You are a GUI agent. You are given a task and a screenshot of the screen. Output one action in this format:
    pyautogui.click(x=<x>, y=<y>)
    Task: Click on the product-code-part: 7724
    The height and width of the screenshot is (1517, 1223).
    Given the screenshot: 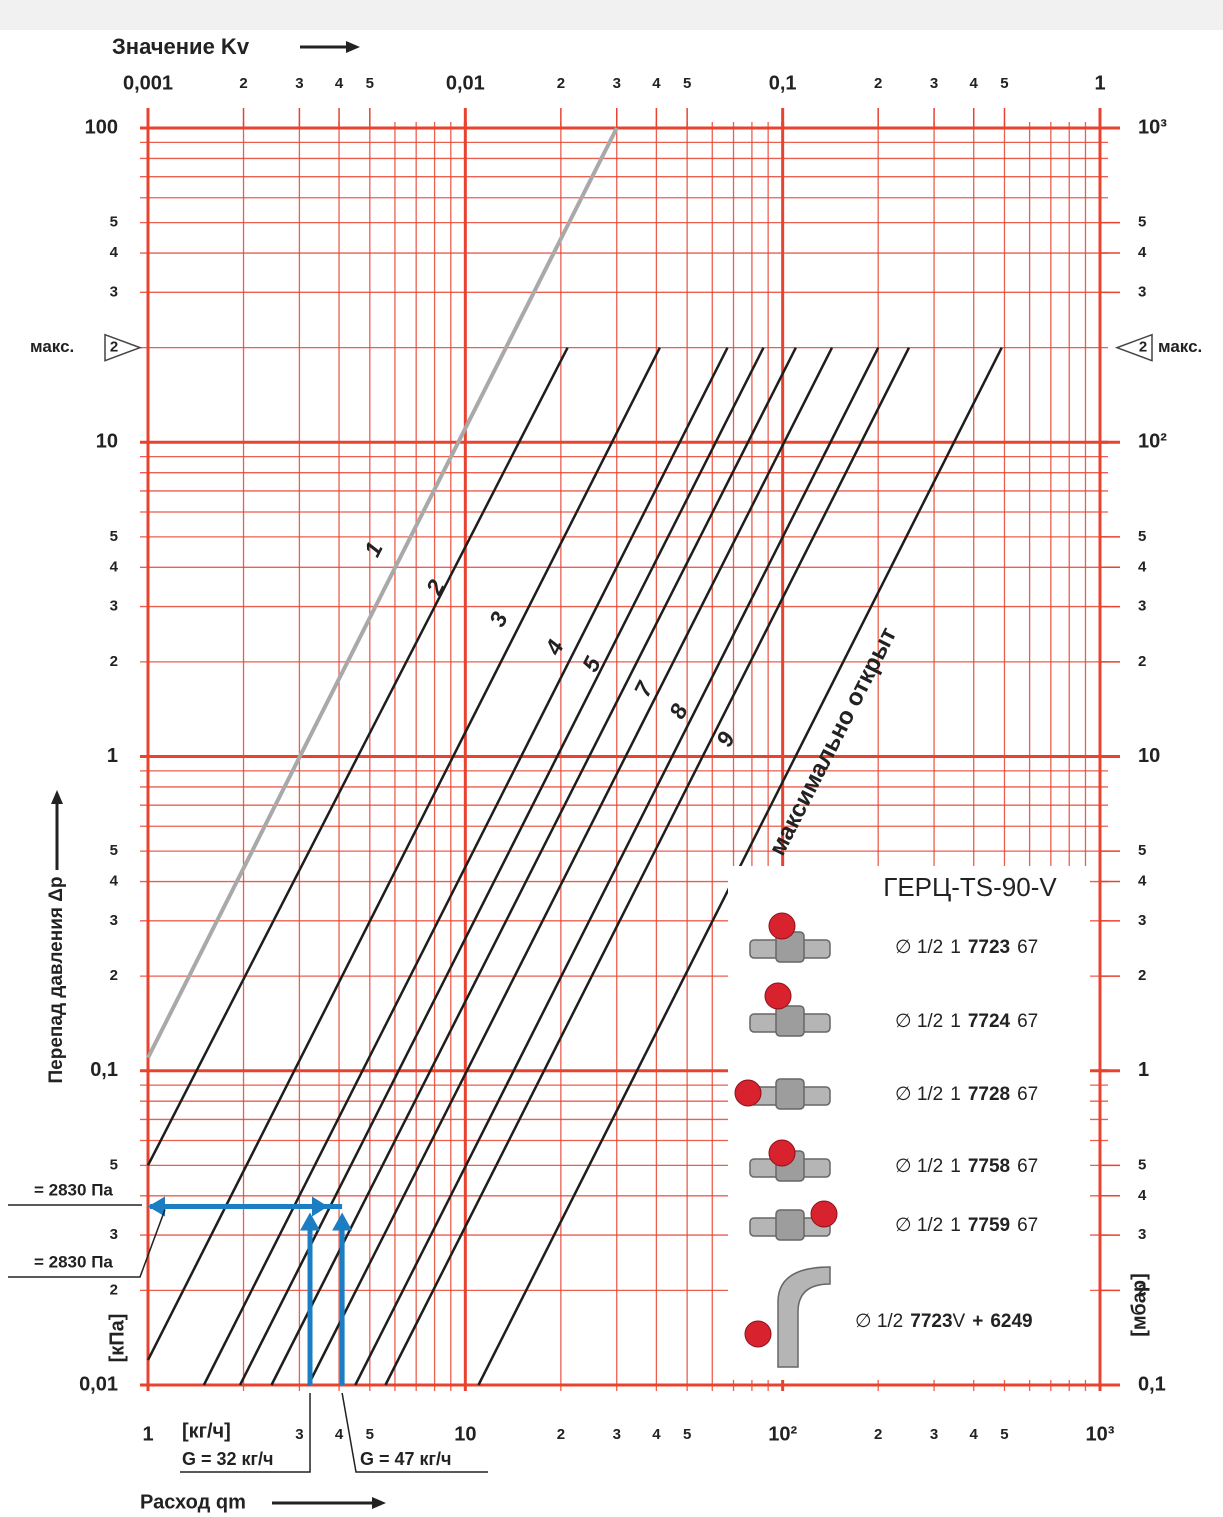 What is the action you would take?
    pyautogui.click(x=989, y=1021)
    